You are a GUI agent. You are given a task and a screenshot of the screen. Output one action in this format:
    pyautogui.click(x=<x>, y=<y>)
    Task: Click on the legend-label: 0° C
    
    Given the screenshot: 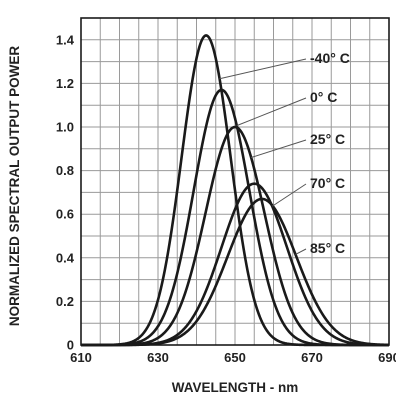 What is the action you would take?
    pyautogui.click(x=323, y=97)
    